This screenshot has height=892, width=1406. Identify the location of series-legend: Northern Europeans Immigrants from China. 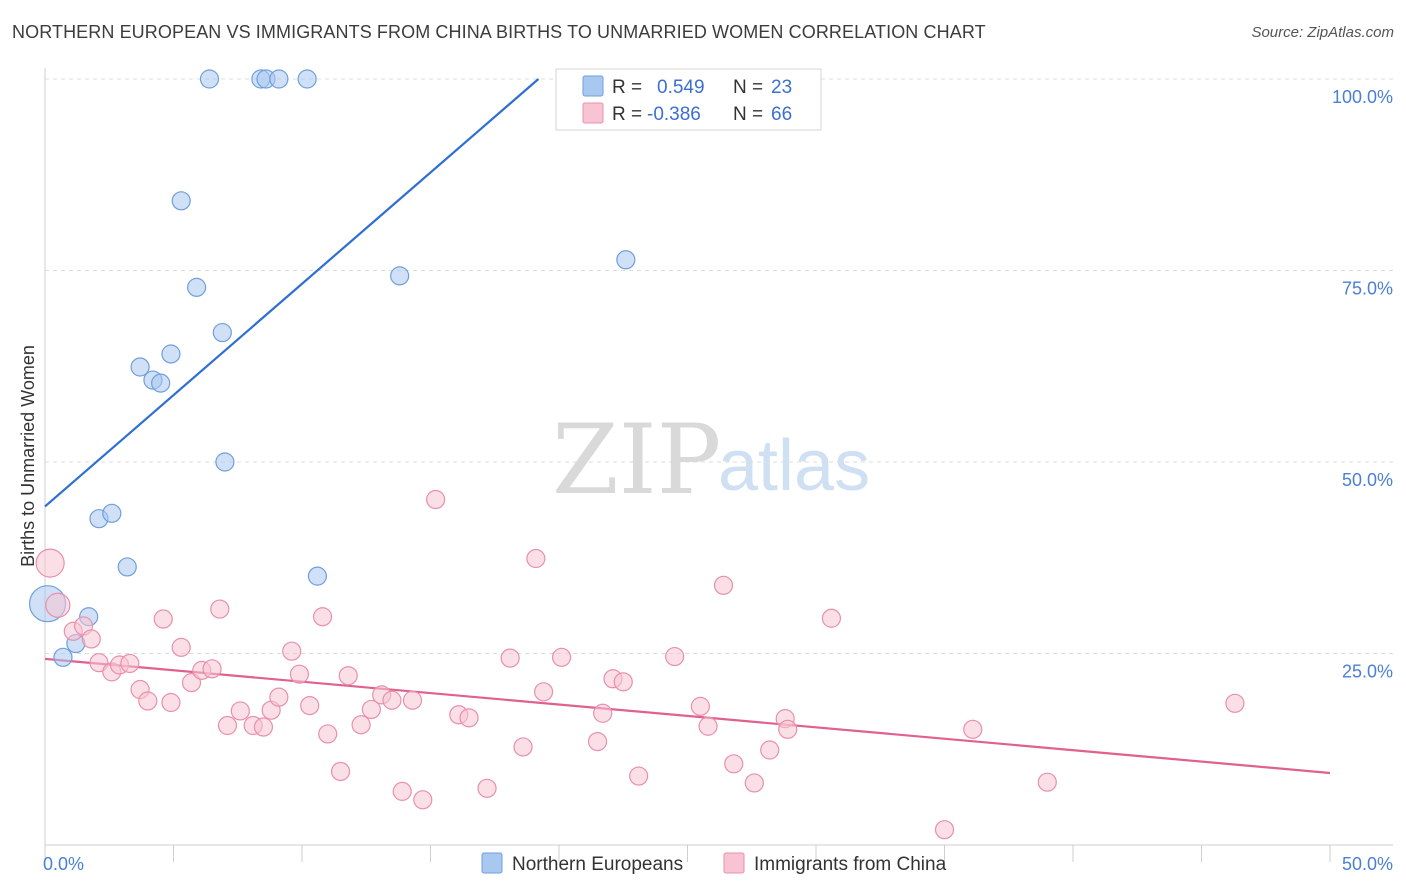
(714, 863).